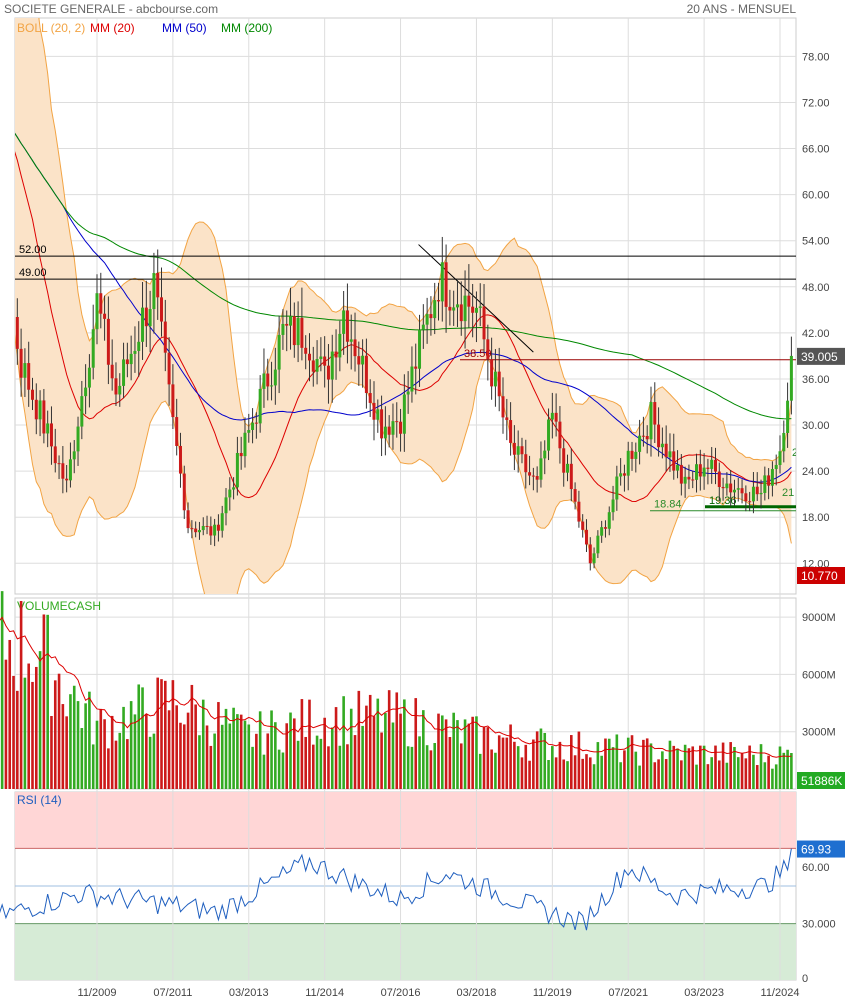 The image size is (845, 1004). I want to click on x-tick-label: 07/2011, so click(172, 993).